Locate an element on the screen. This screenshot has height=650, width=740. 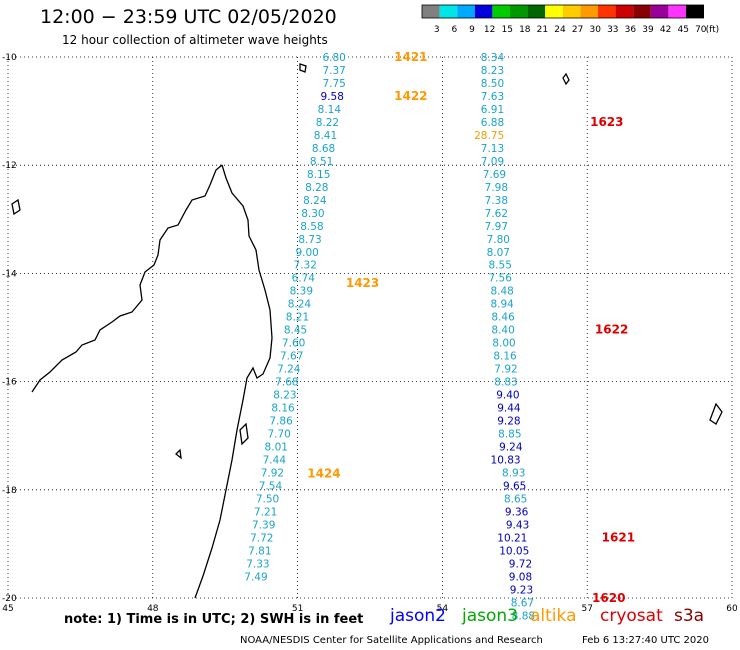
wave-height-value: 7.37 is located at coordinates (333, 71).